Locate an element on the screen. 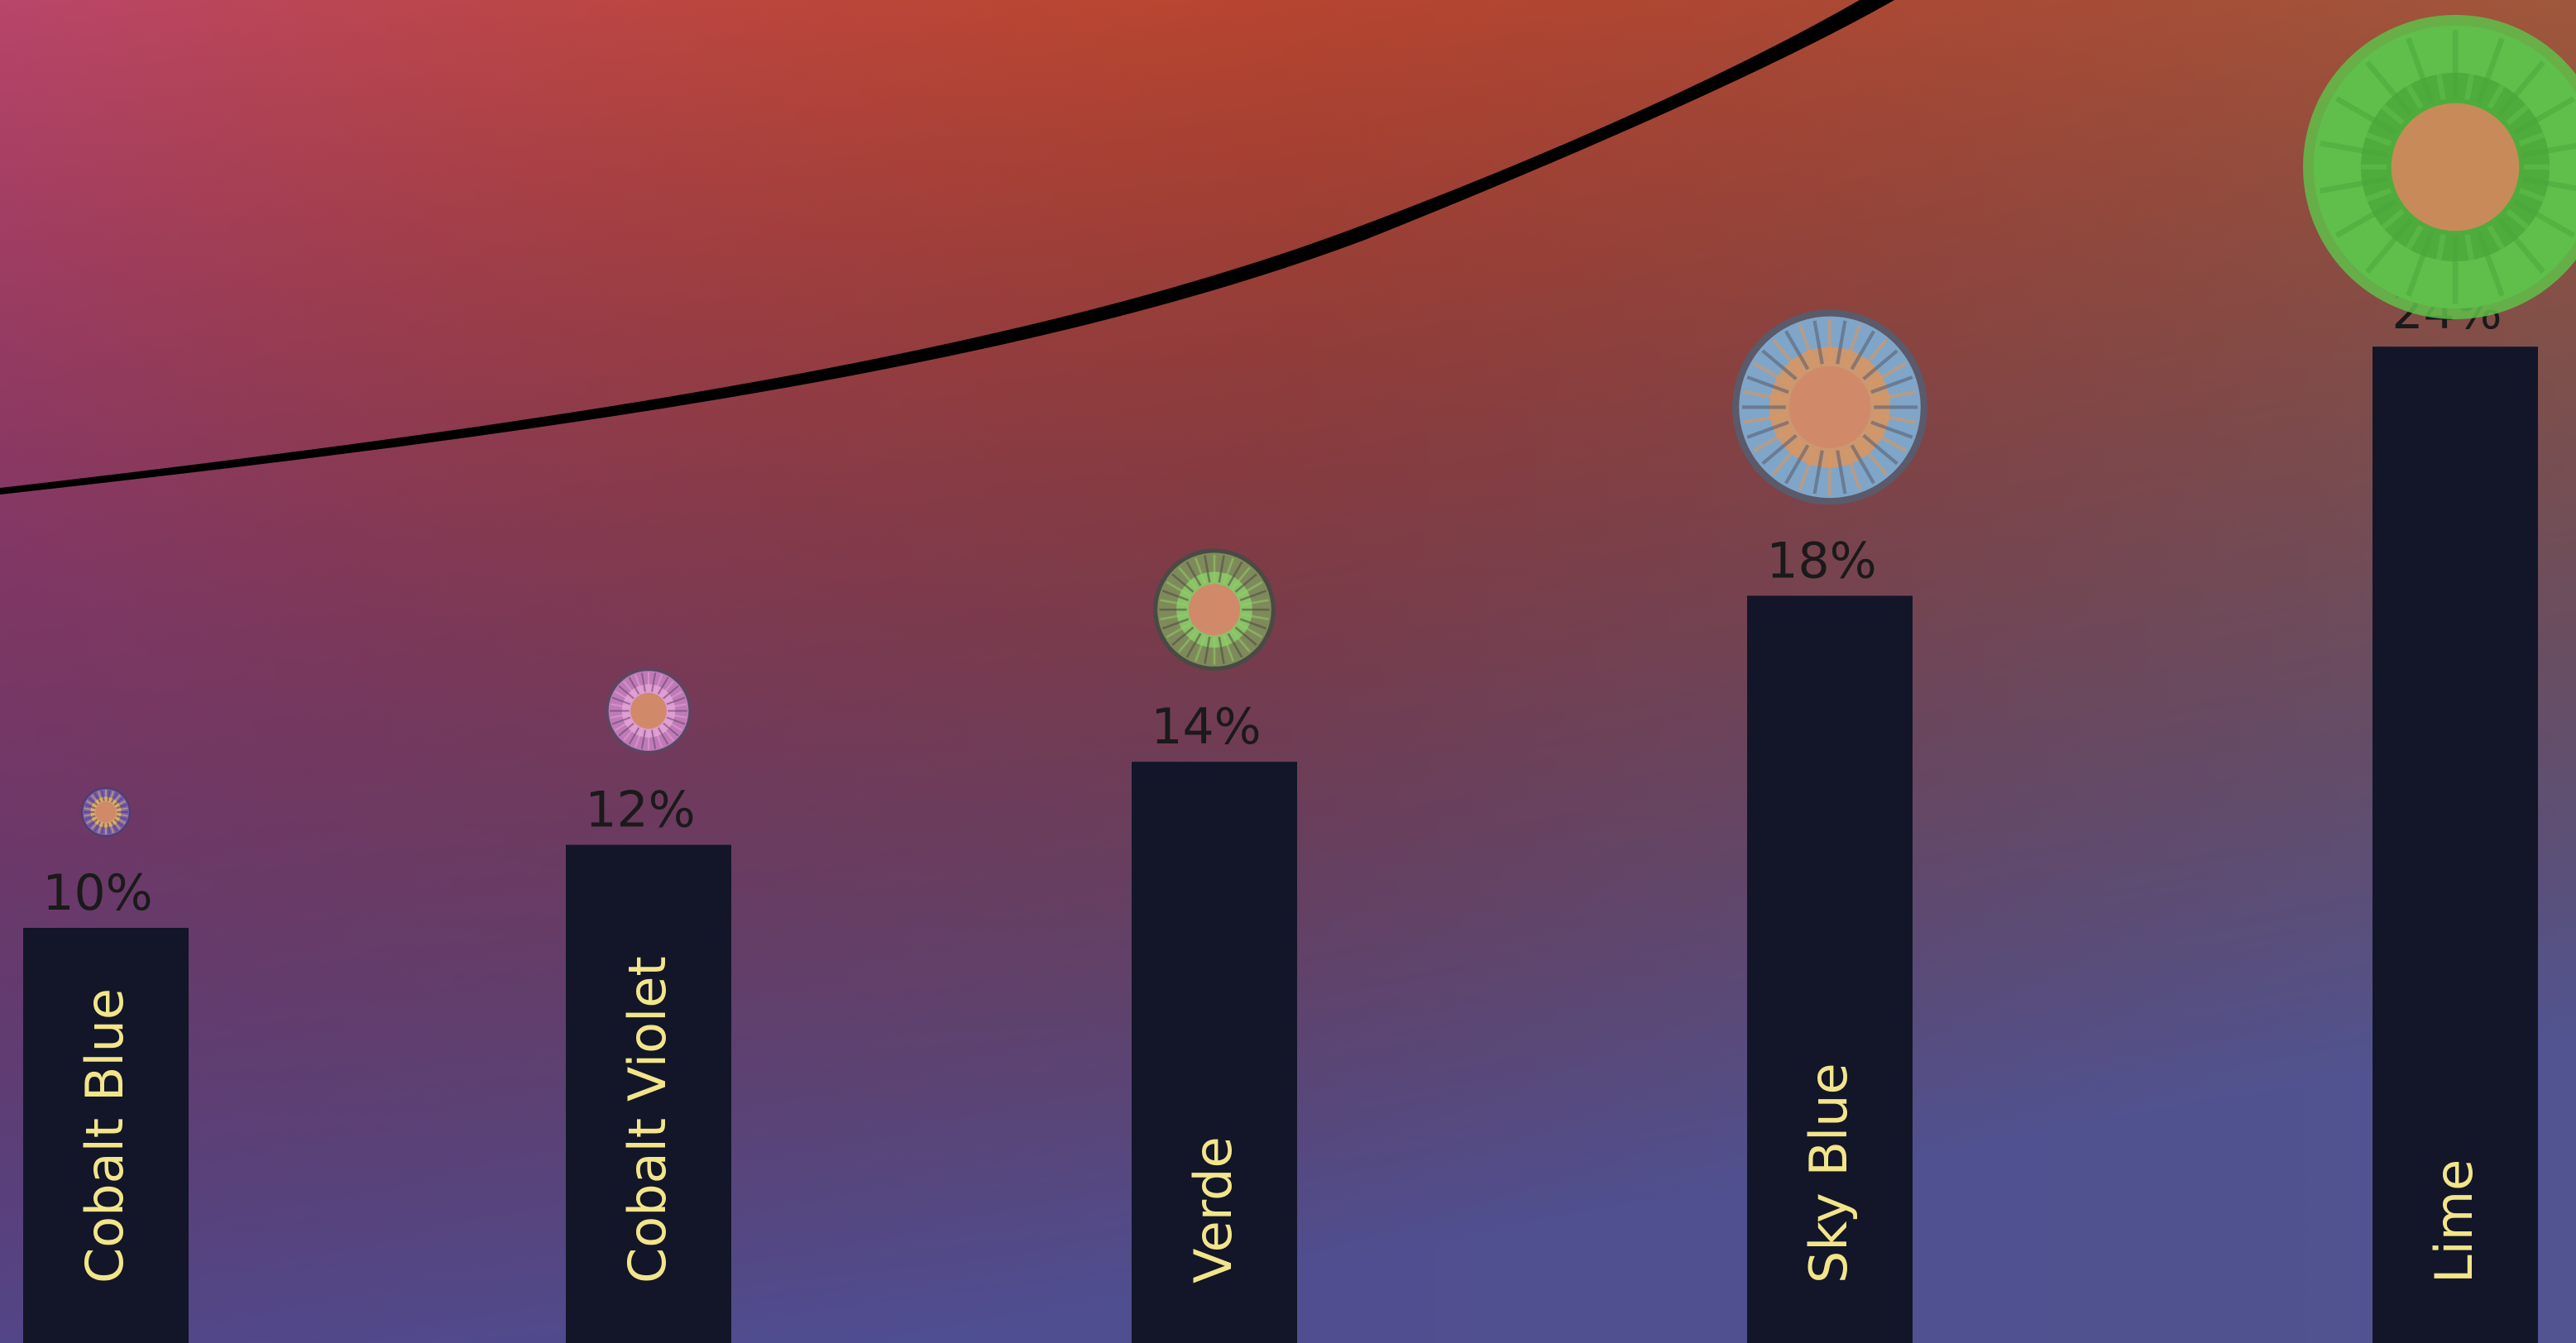 This screenshot has width=2576, height=1343. value-label: 12% is located at coordinates (640, 810).